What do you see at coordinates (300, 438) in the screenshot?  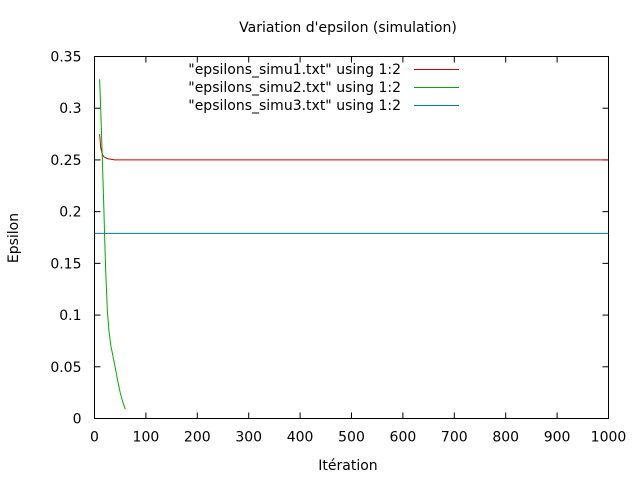 I see `x-tick-label: 400` at bounding box center [300, 438].